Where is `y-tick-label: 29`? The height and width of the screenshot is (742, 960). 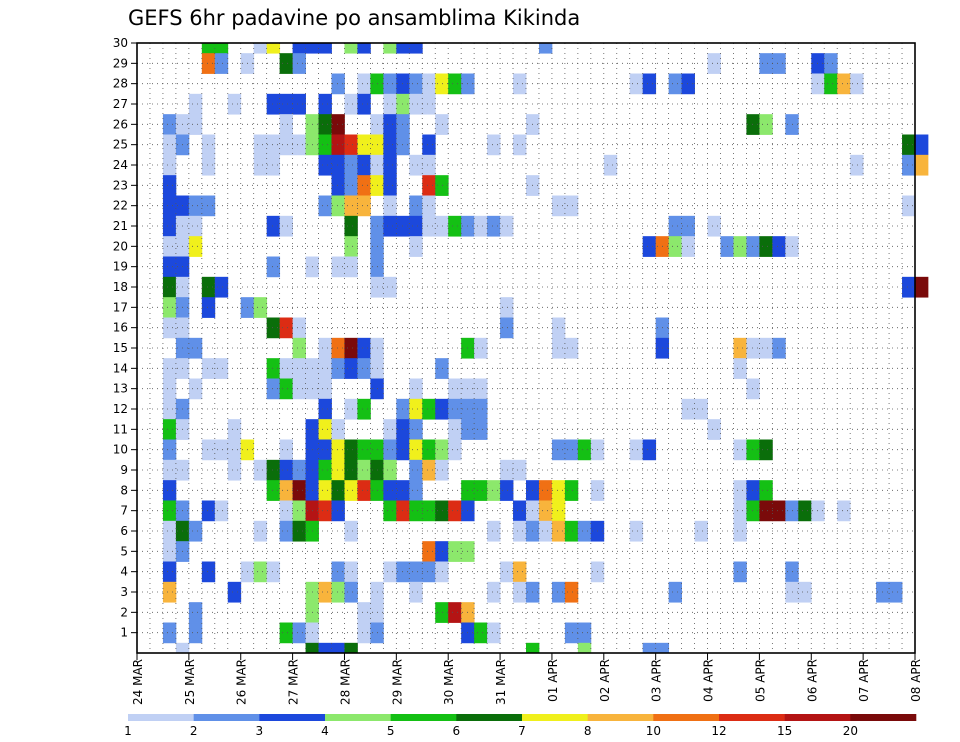
y-tick-label: 29 is located at coordinates (120, 63).